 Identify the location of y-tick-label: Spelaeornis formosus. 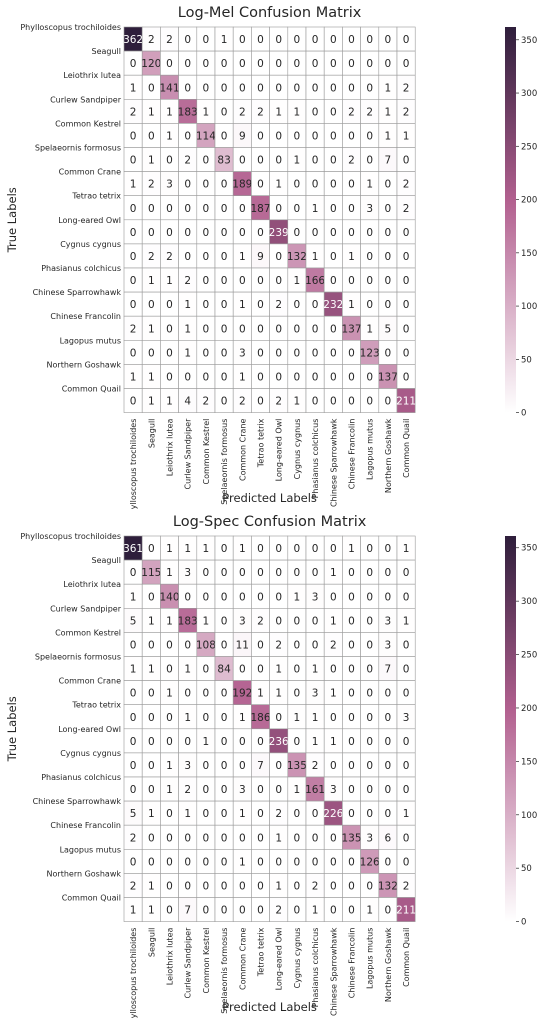
(78, 657).